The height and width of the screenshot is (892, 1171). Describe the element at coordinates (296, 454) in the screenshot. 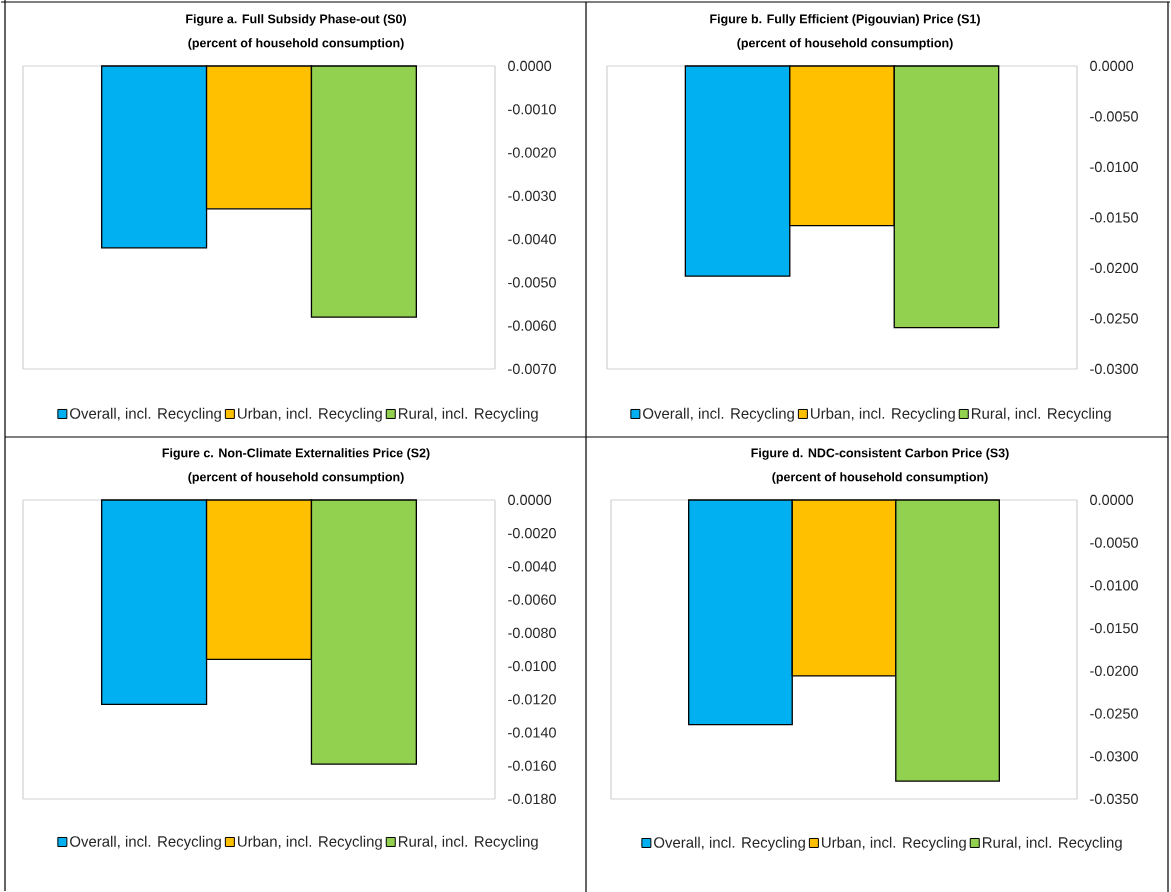

I see `chart-title: Figure c. Non-Climate Externalities Price (S2)` at that location.